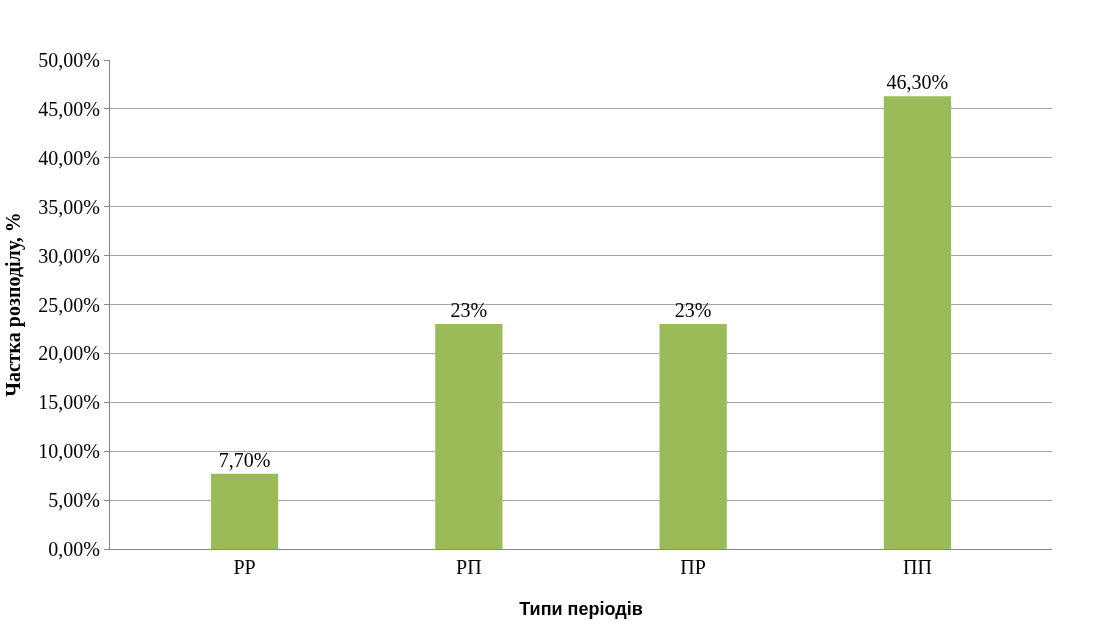 This screenshot has height=628, width=1112. Describe the element at coordinates (69, 402) in the screenshot. I see `y-tick-label: 15,00%` at that location.